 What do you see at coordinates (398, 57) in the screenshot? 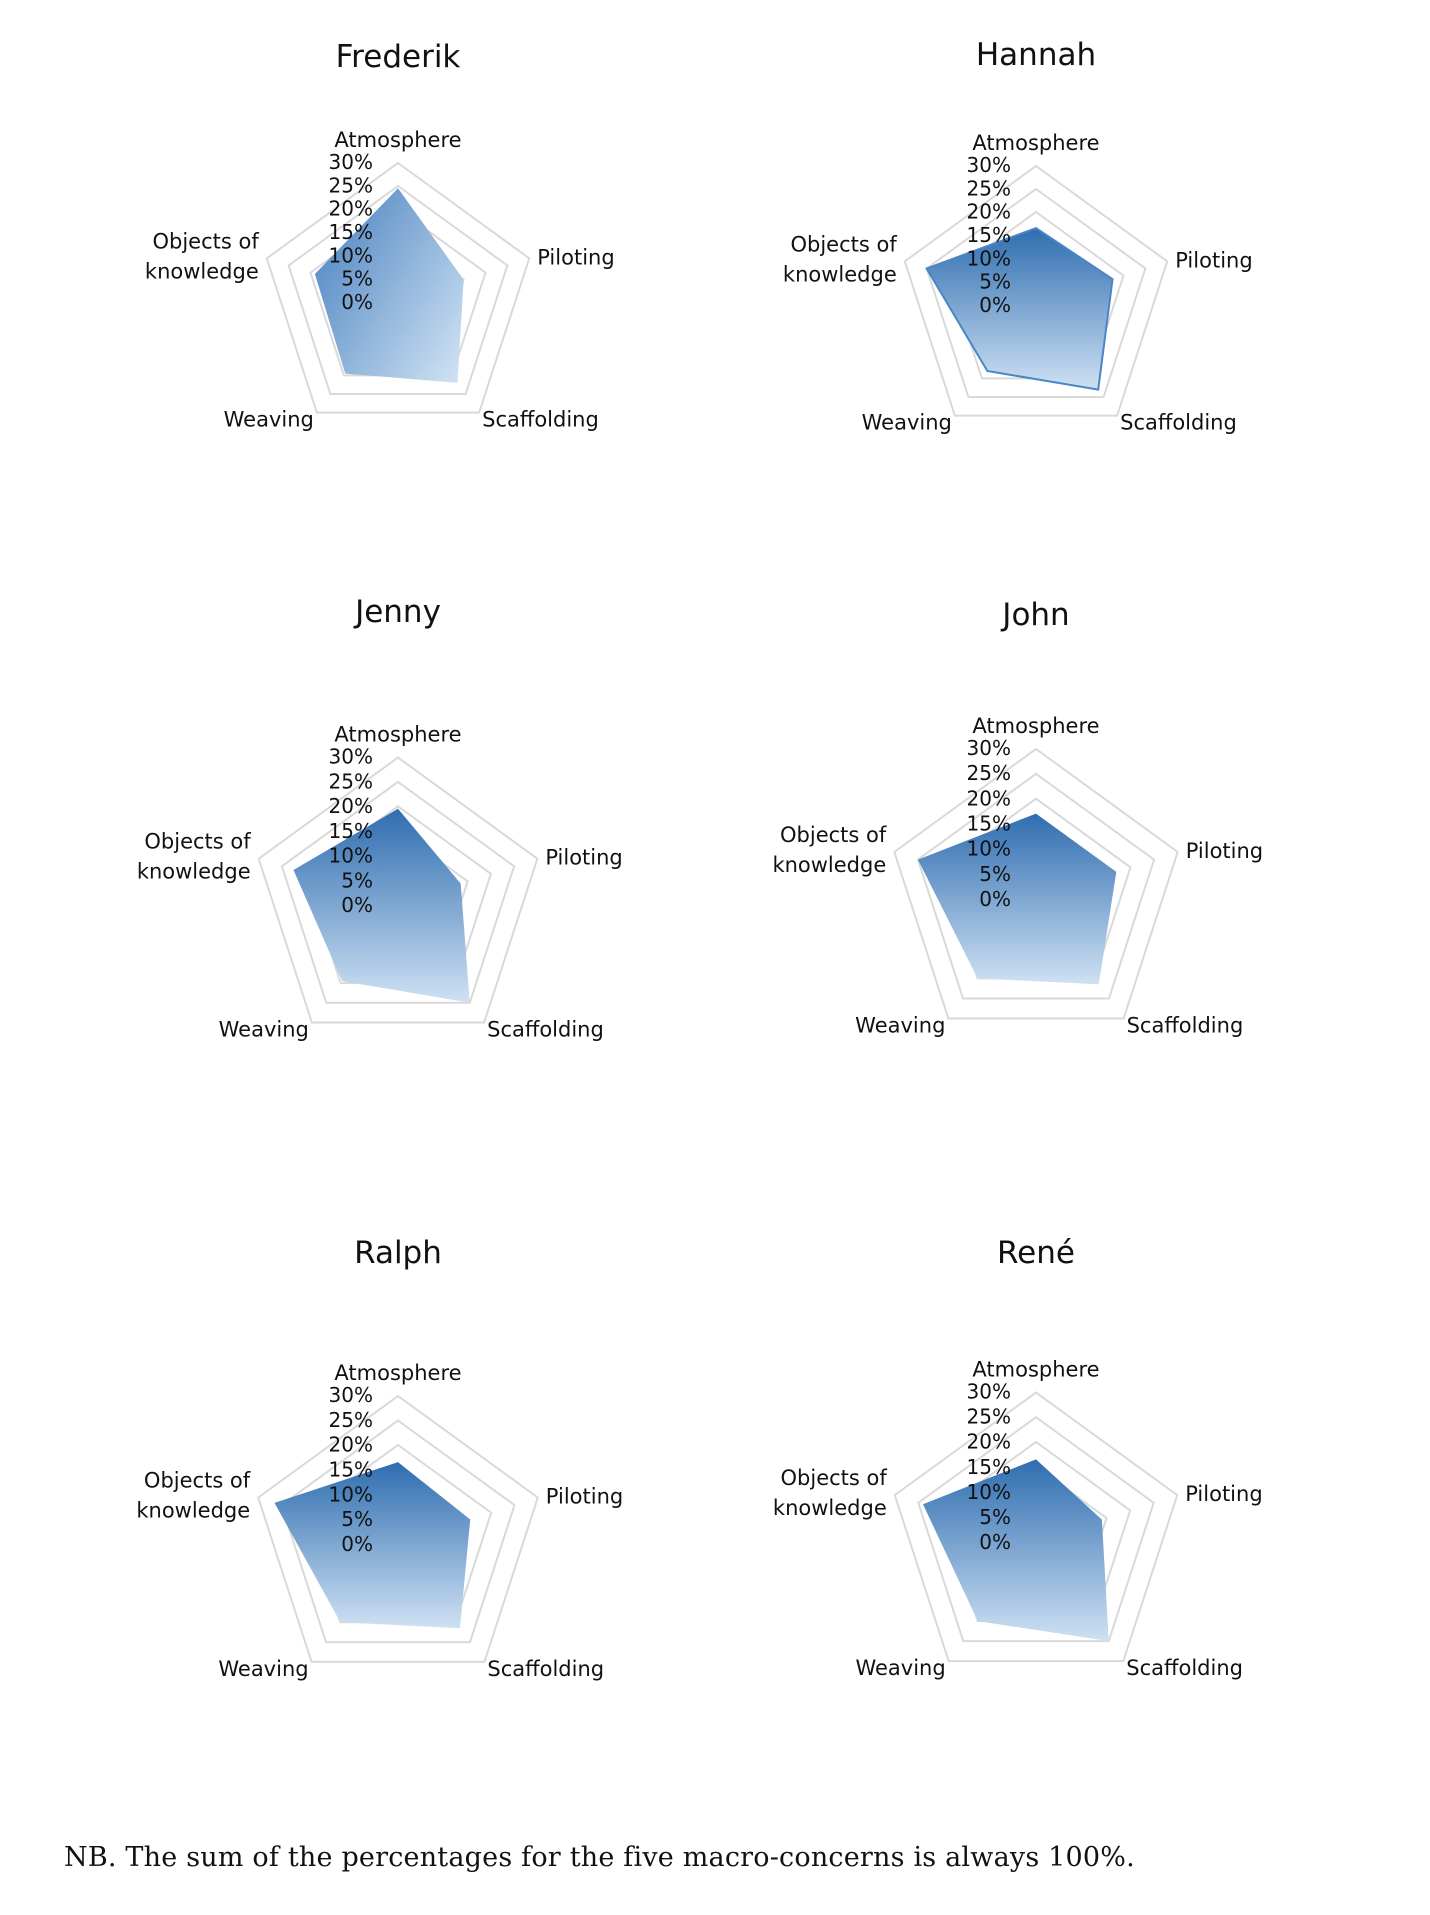
I see `chart-title: Frederik` at bounding box center [398, 57].